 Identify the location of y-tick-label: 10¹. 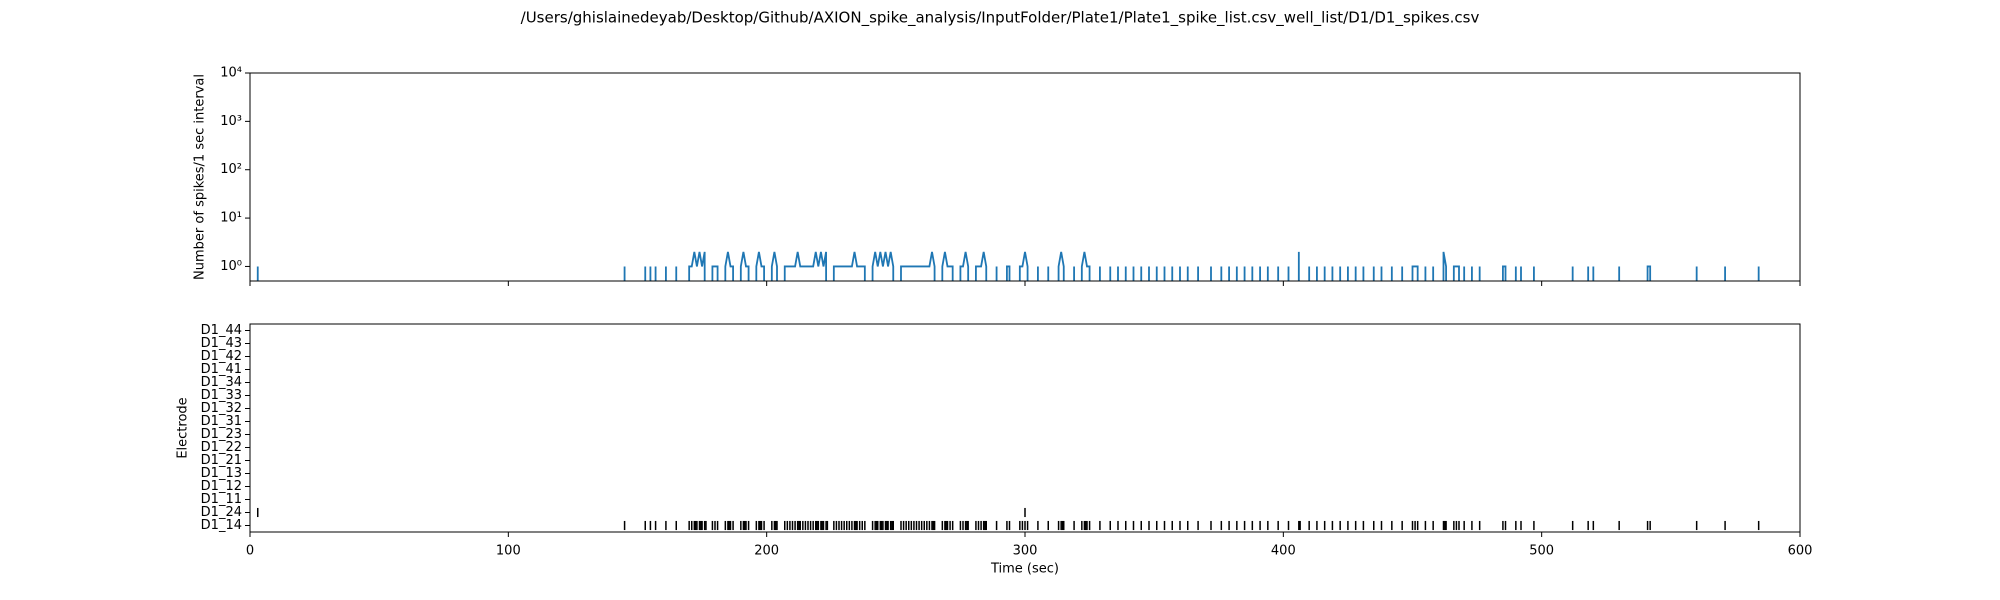
(231, 218).